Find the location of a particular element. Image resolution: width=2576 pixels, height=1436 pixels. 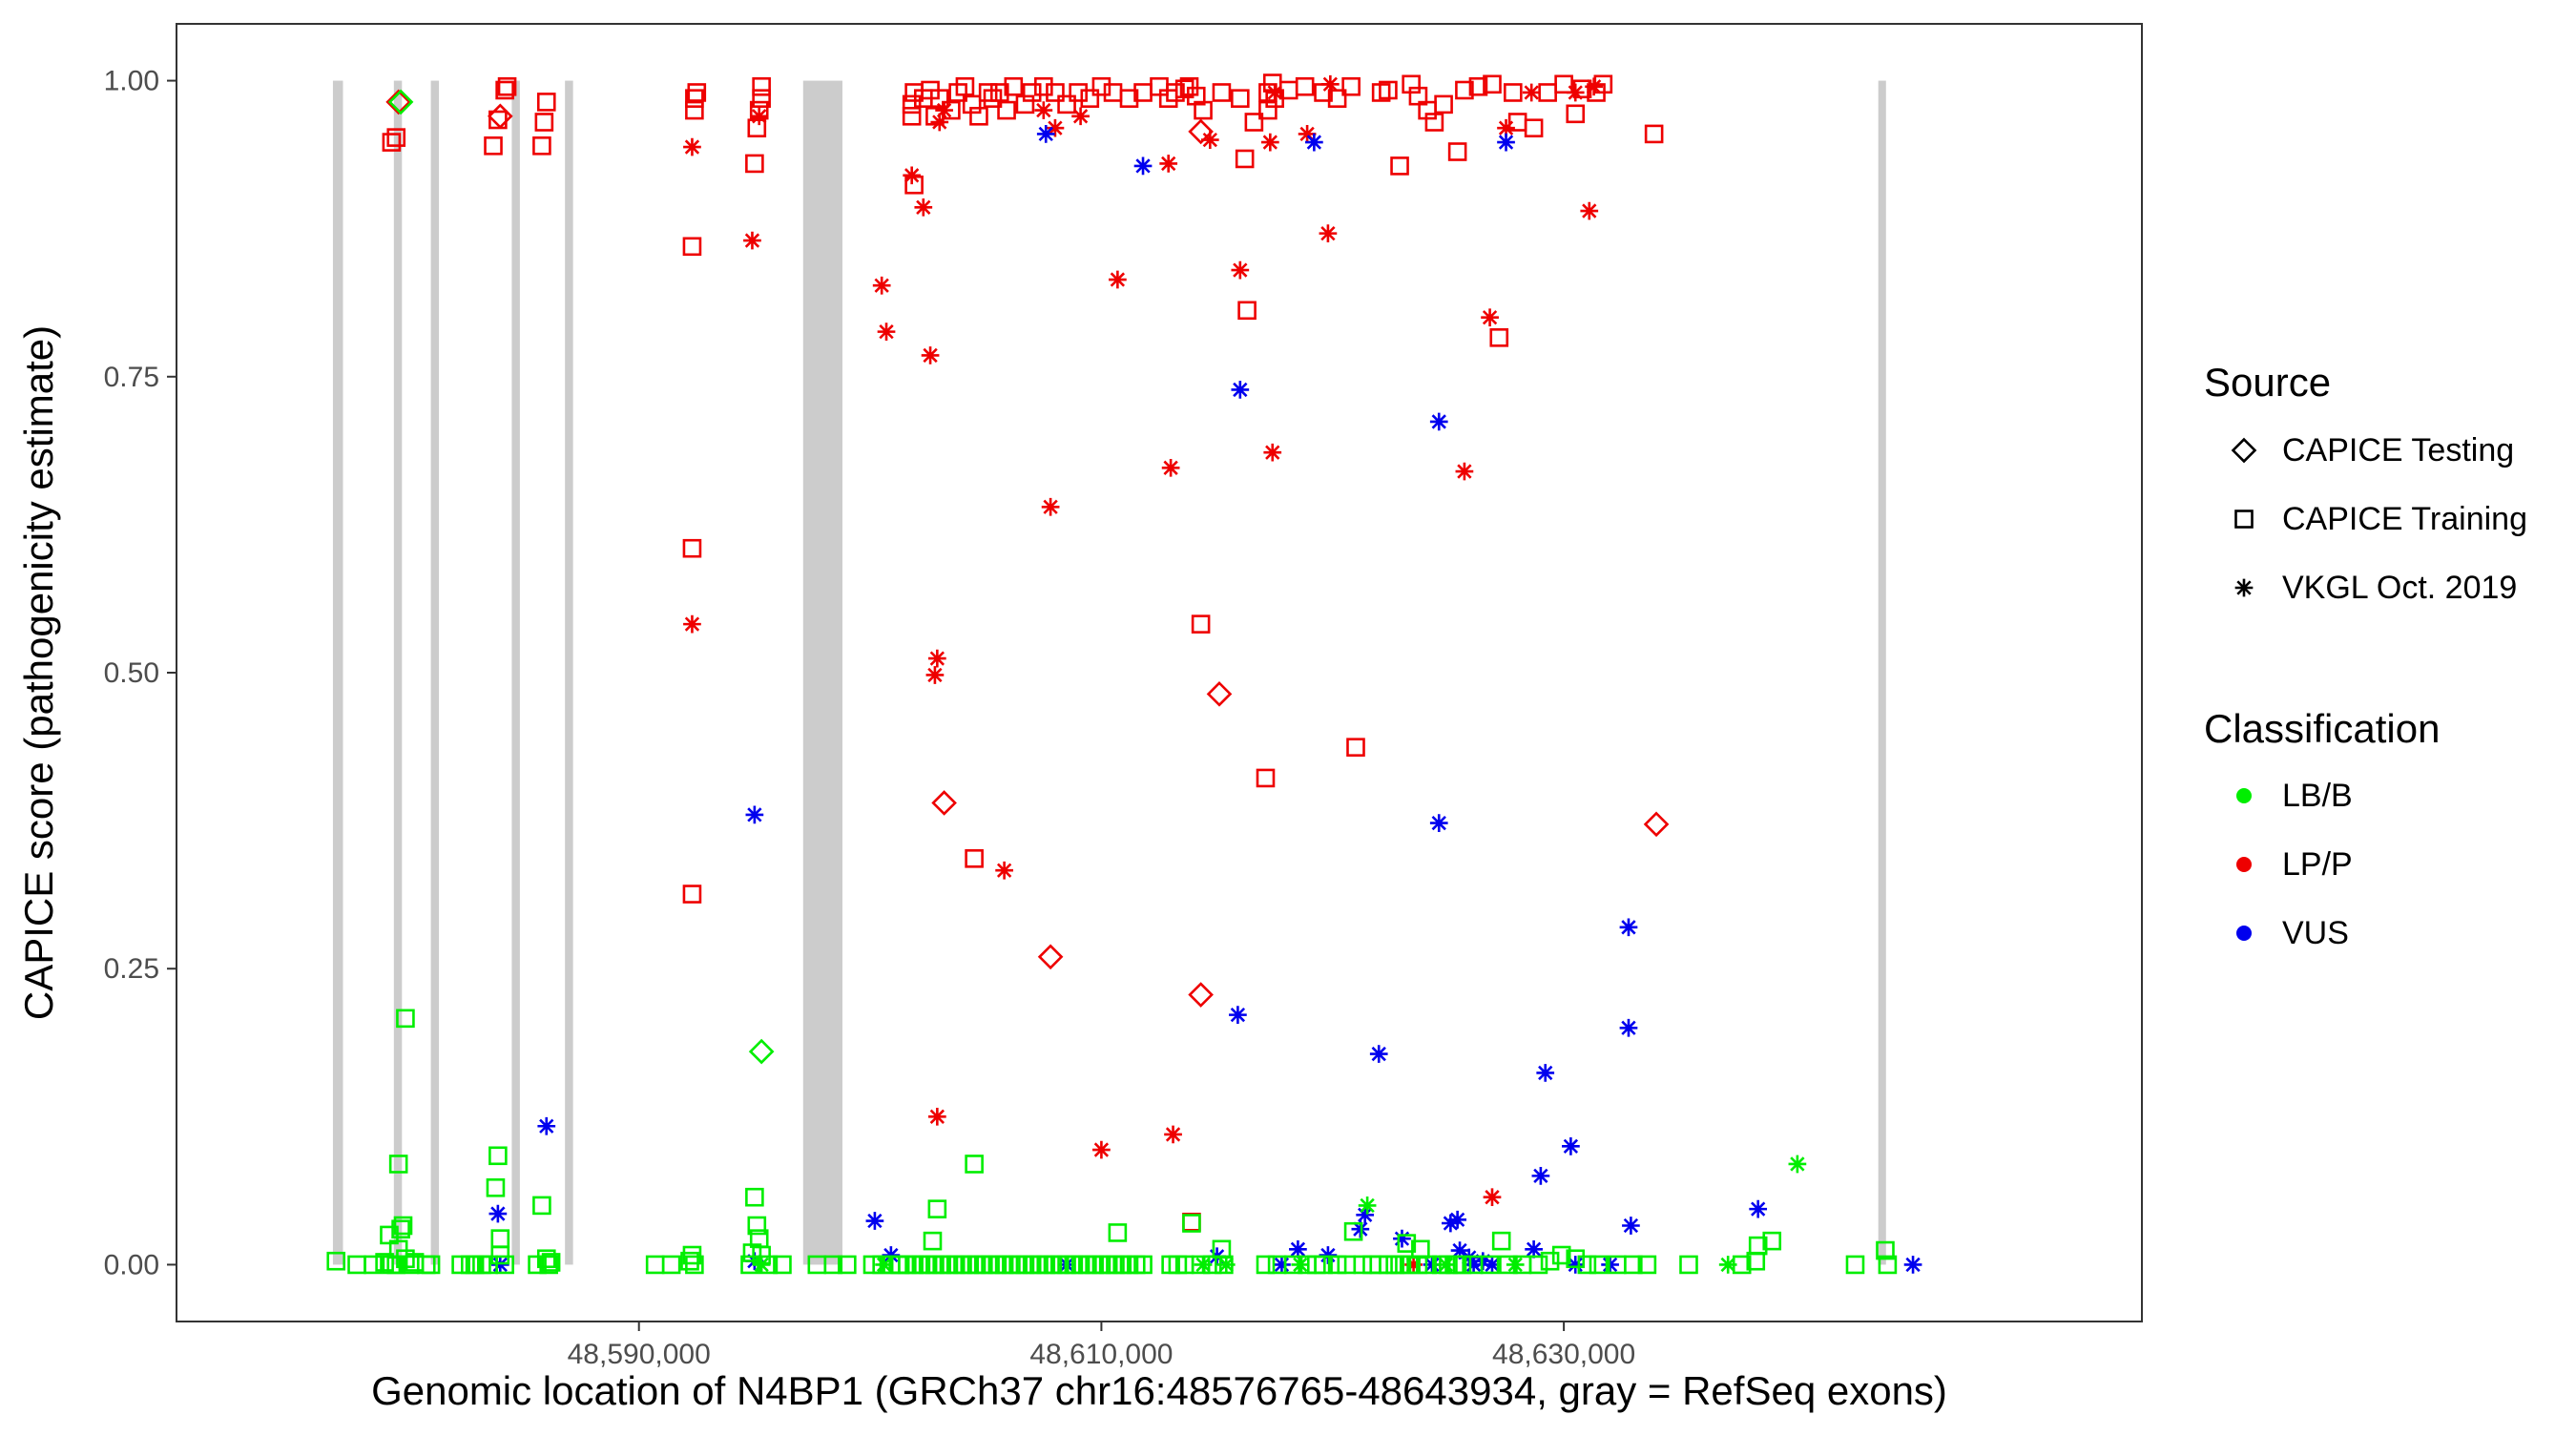

y-tick-label: 0.25 is located at coordinates (131, 969).